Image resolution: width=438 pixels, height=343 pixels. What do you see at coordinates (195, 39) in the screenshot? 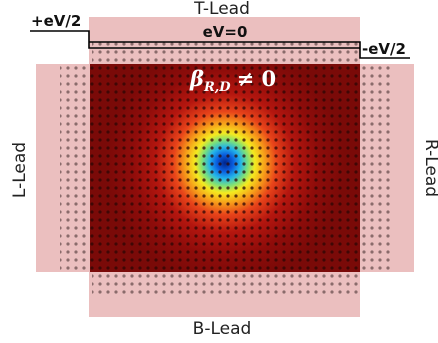
I see `left-bias-wire` at bounding box center [195, 39].